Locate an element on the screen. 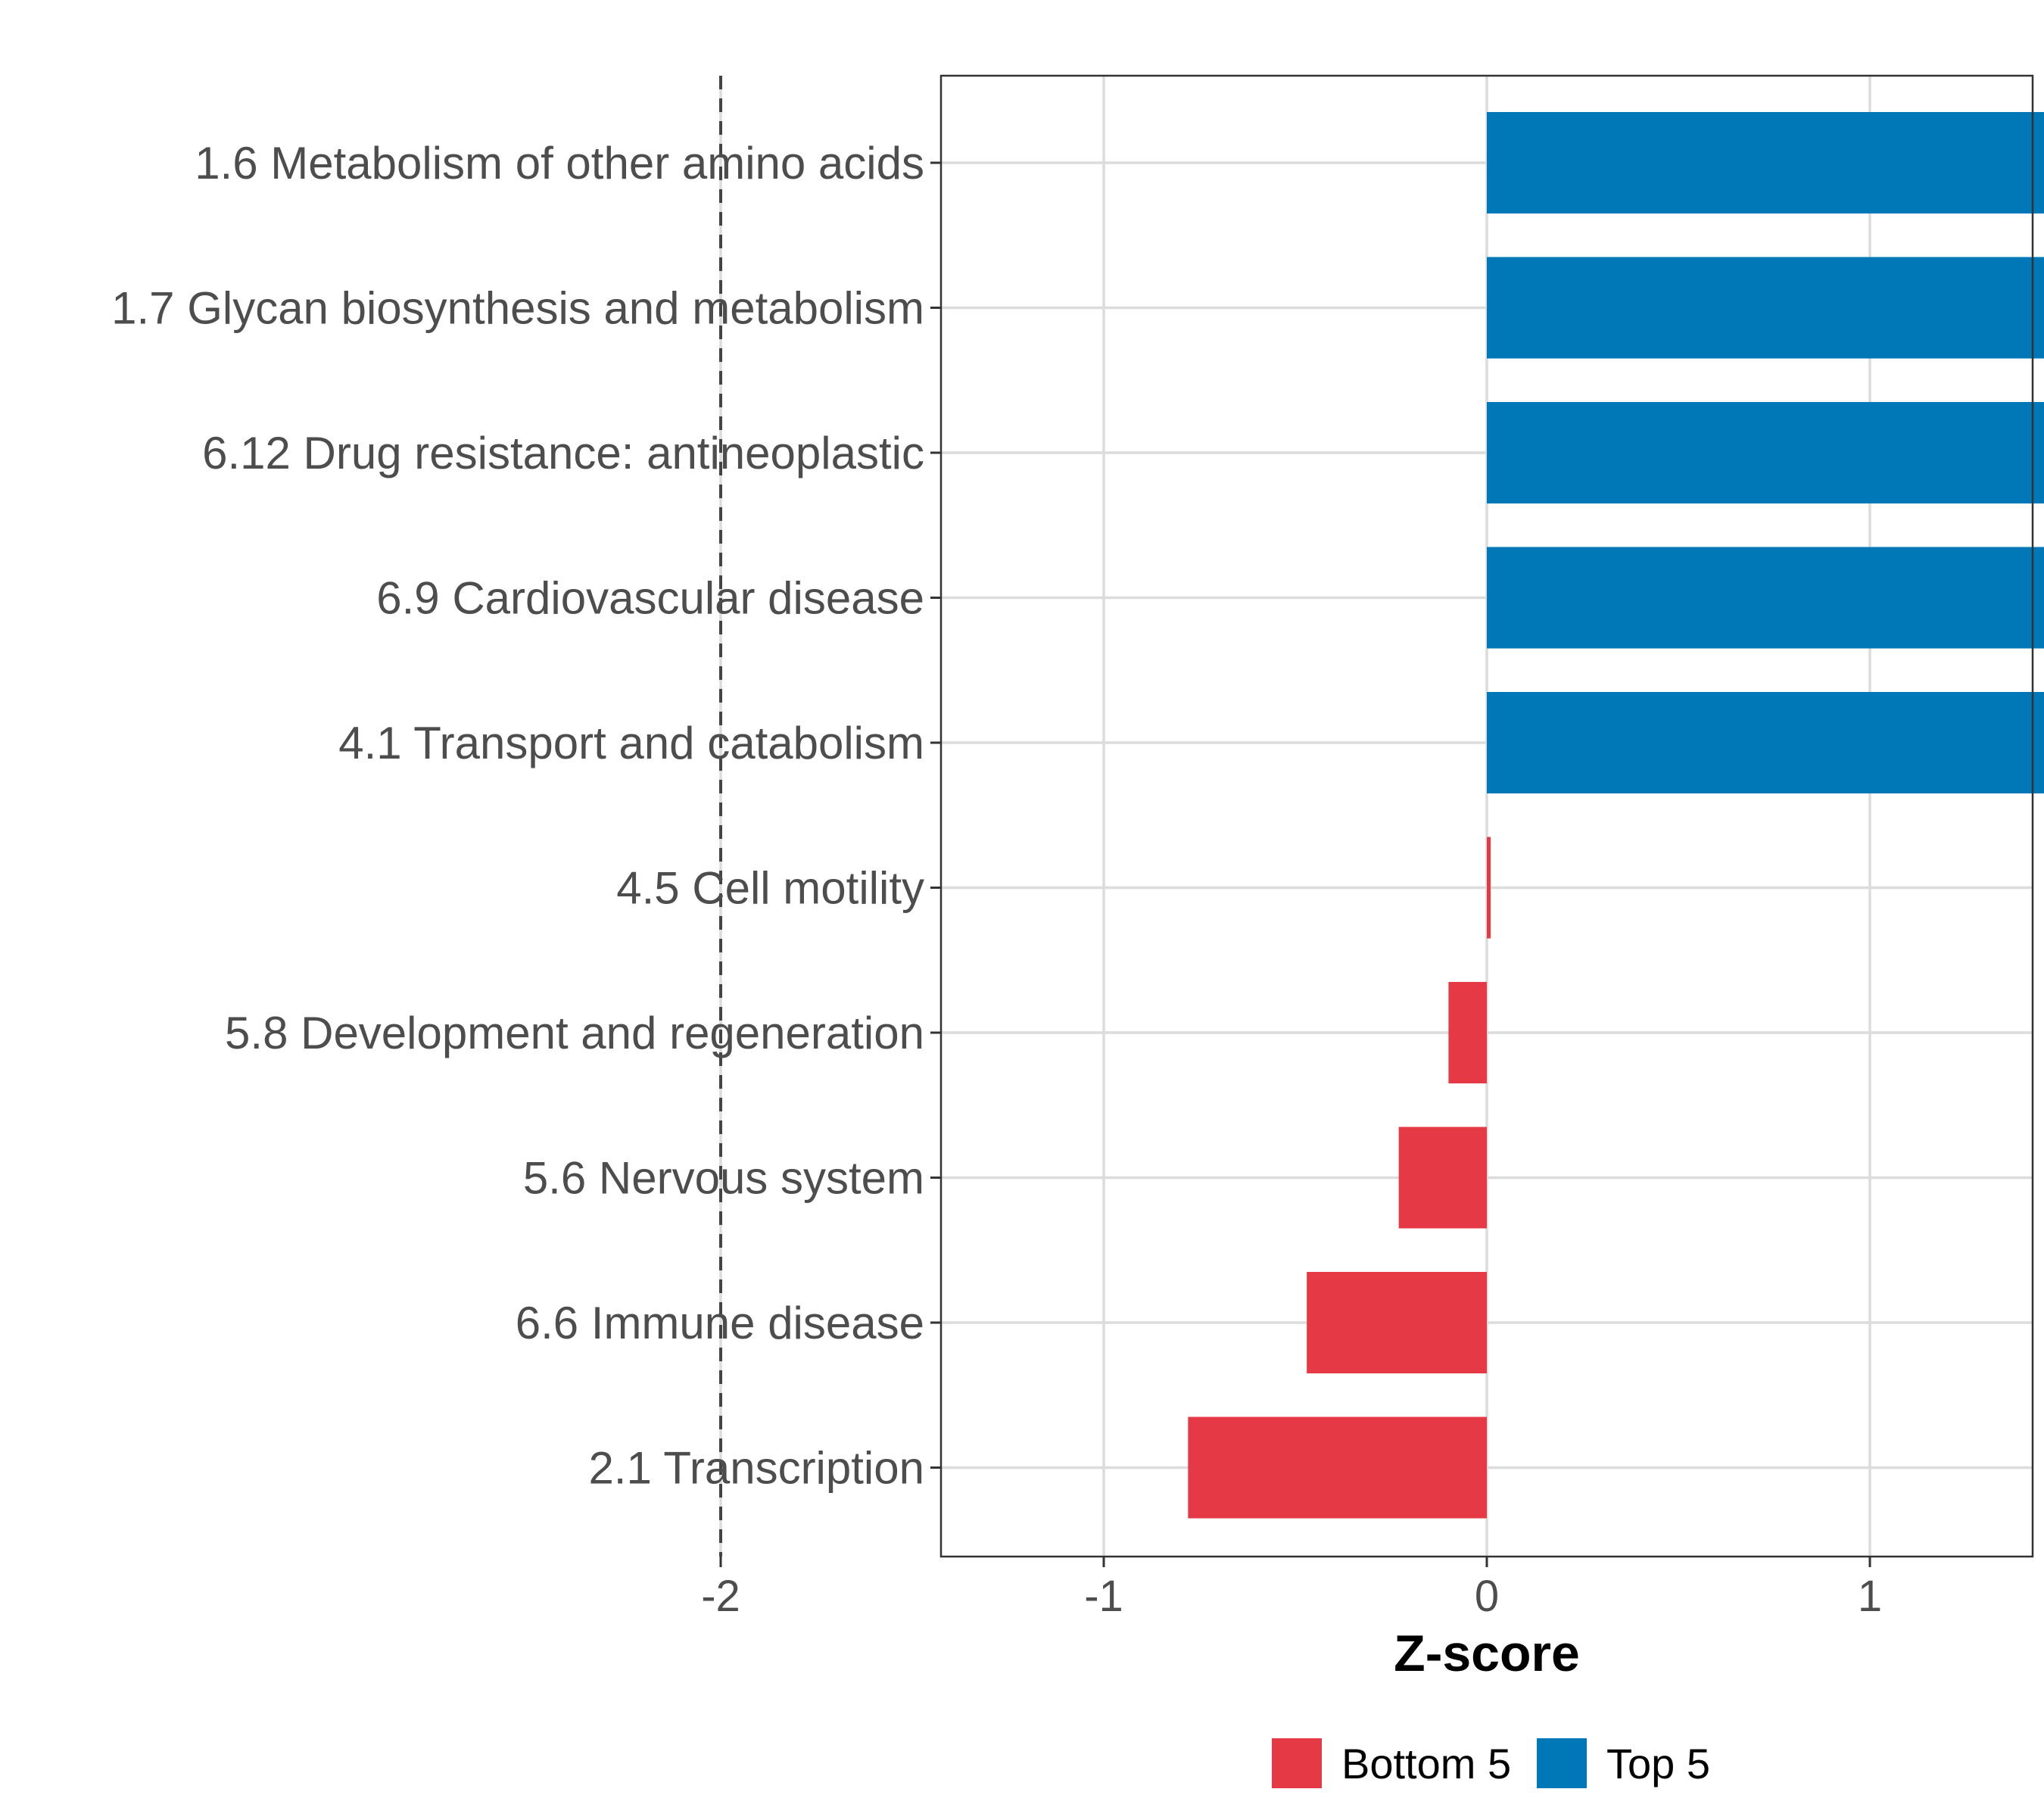  category-label-3: 6.9 Cardiovascular disease is located at coordinates (650, 598).